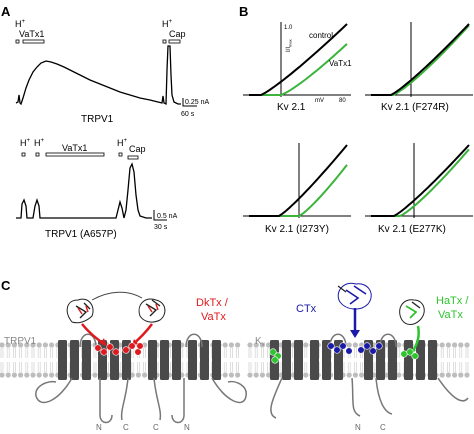 The image size is (474, 434). What do you see at coordinates (412, 312) in the screenshot?
I see `hatx-toxin` at bounding box center [412, 312].